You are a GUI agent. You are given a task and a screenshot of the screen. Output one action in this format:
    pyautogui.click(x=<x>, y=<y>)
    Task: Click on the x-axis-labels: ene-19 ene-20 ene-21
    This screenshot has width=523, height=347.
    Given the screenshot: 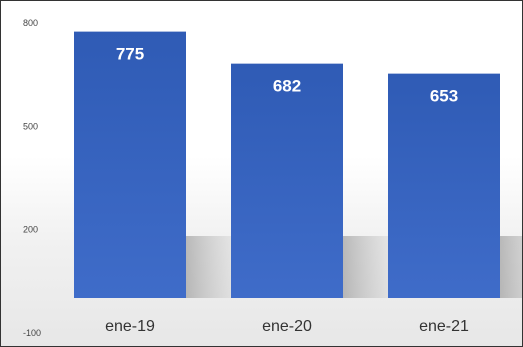 What is the action you would take?
    pyautogui.click(x=287, y=326)
    